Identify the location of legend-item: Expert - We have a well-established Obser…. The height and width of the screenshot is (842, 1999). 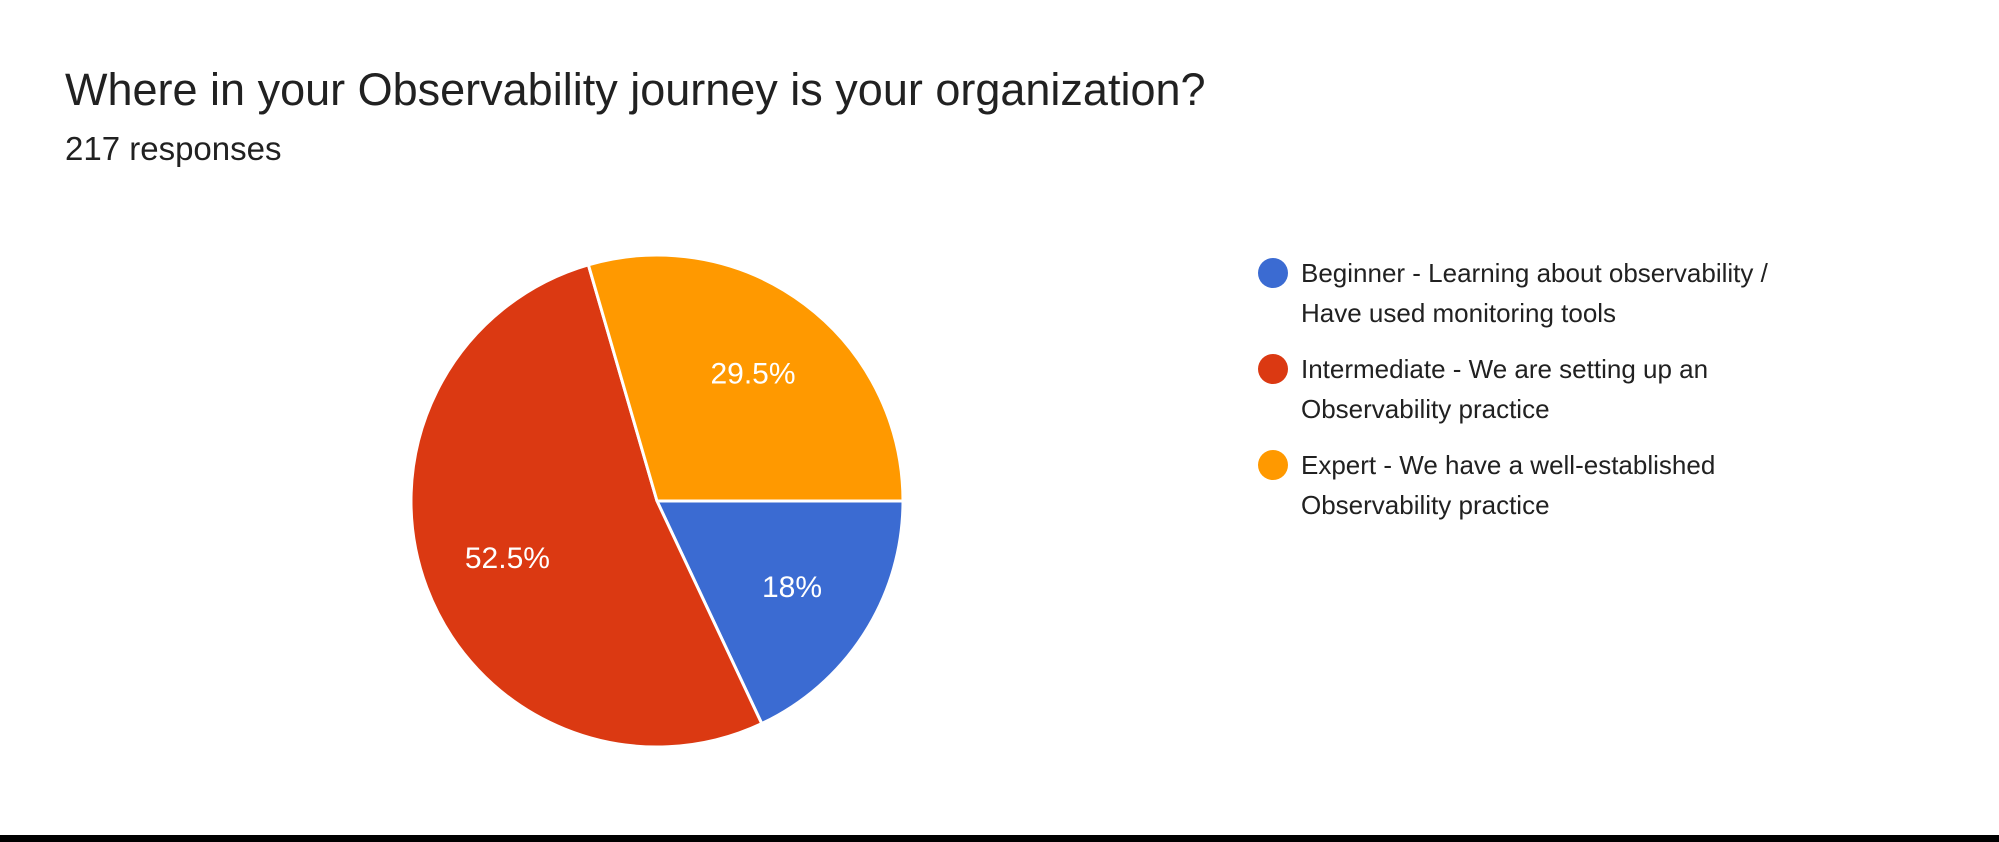
(1513, 485).